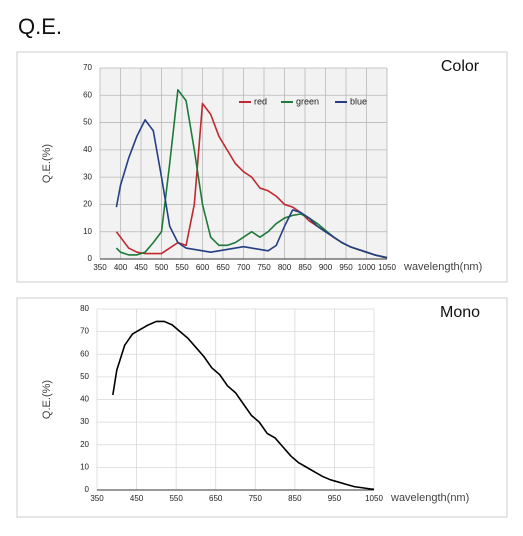 The width and height of the screenshot is (523, 536). I want to click on chart-title: Color, so click(460, 66).